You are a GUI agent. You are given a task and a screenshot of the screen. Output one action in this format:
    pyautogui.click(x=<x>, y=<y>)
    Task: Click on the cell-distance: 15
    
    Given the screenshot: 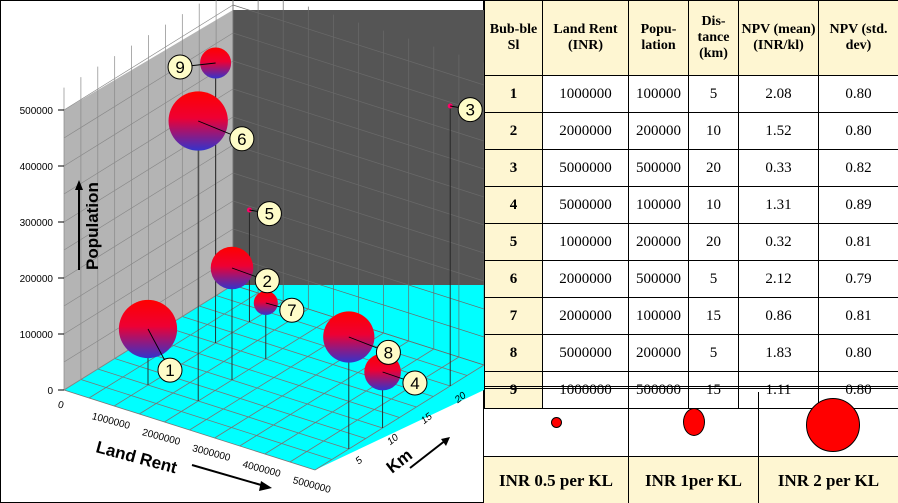 What is the action you would take?
    pyautogui.click(x=713, y=316)
    